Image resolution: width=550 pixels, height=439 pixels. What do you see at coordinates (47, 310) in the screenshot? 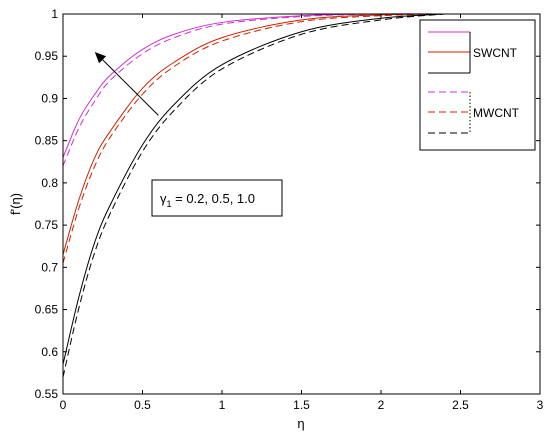
I see `y-tick-label: 0.65` at bounding box center [47, 310].